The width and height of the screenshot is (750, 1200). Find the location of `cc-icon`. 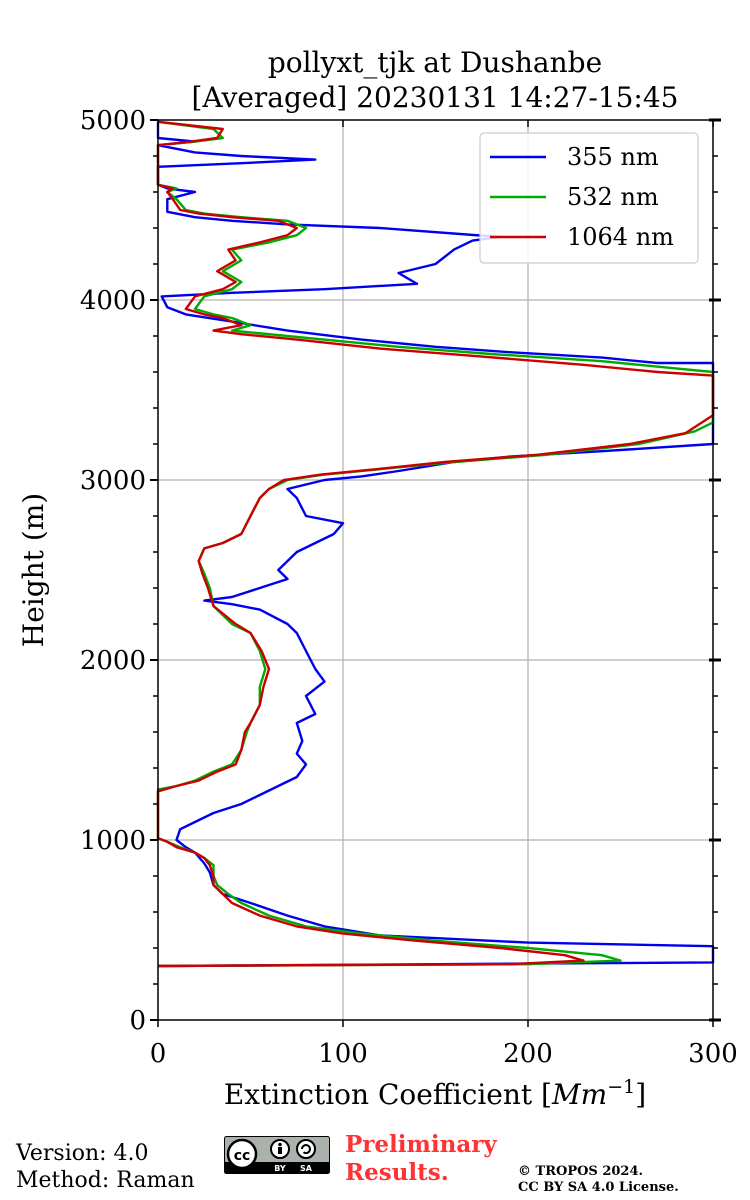

cc-icon is located at coordinates (242, 1154).